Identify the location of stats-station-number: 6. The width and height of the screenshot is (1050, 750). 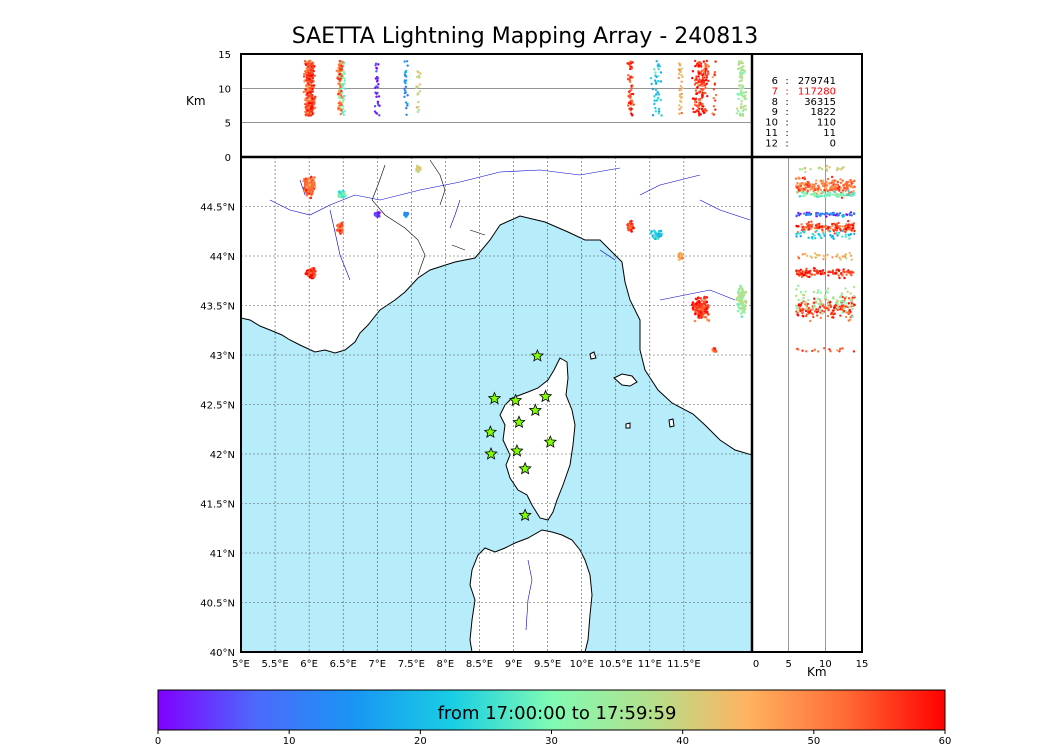
(775, 81).